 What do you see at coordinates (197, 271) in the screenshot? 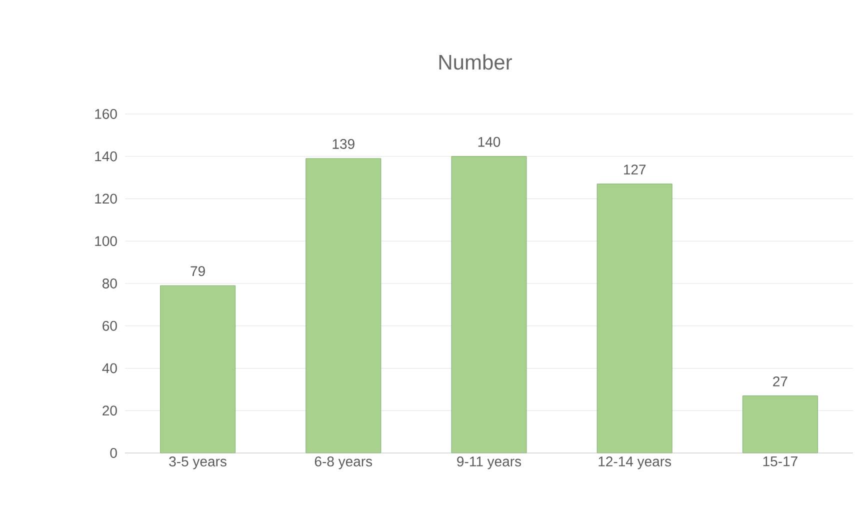
I see `data-label: 79` at bounding box center [197, 271].